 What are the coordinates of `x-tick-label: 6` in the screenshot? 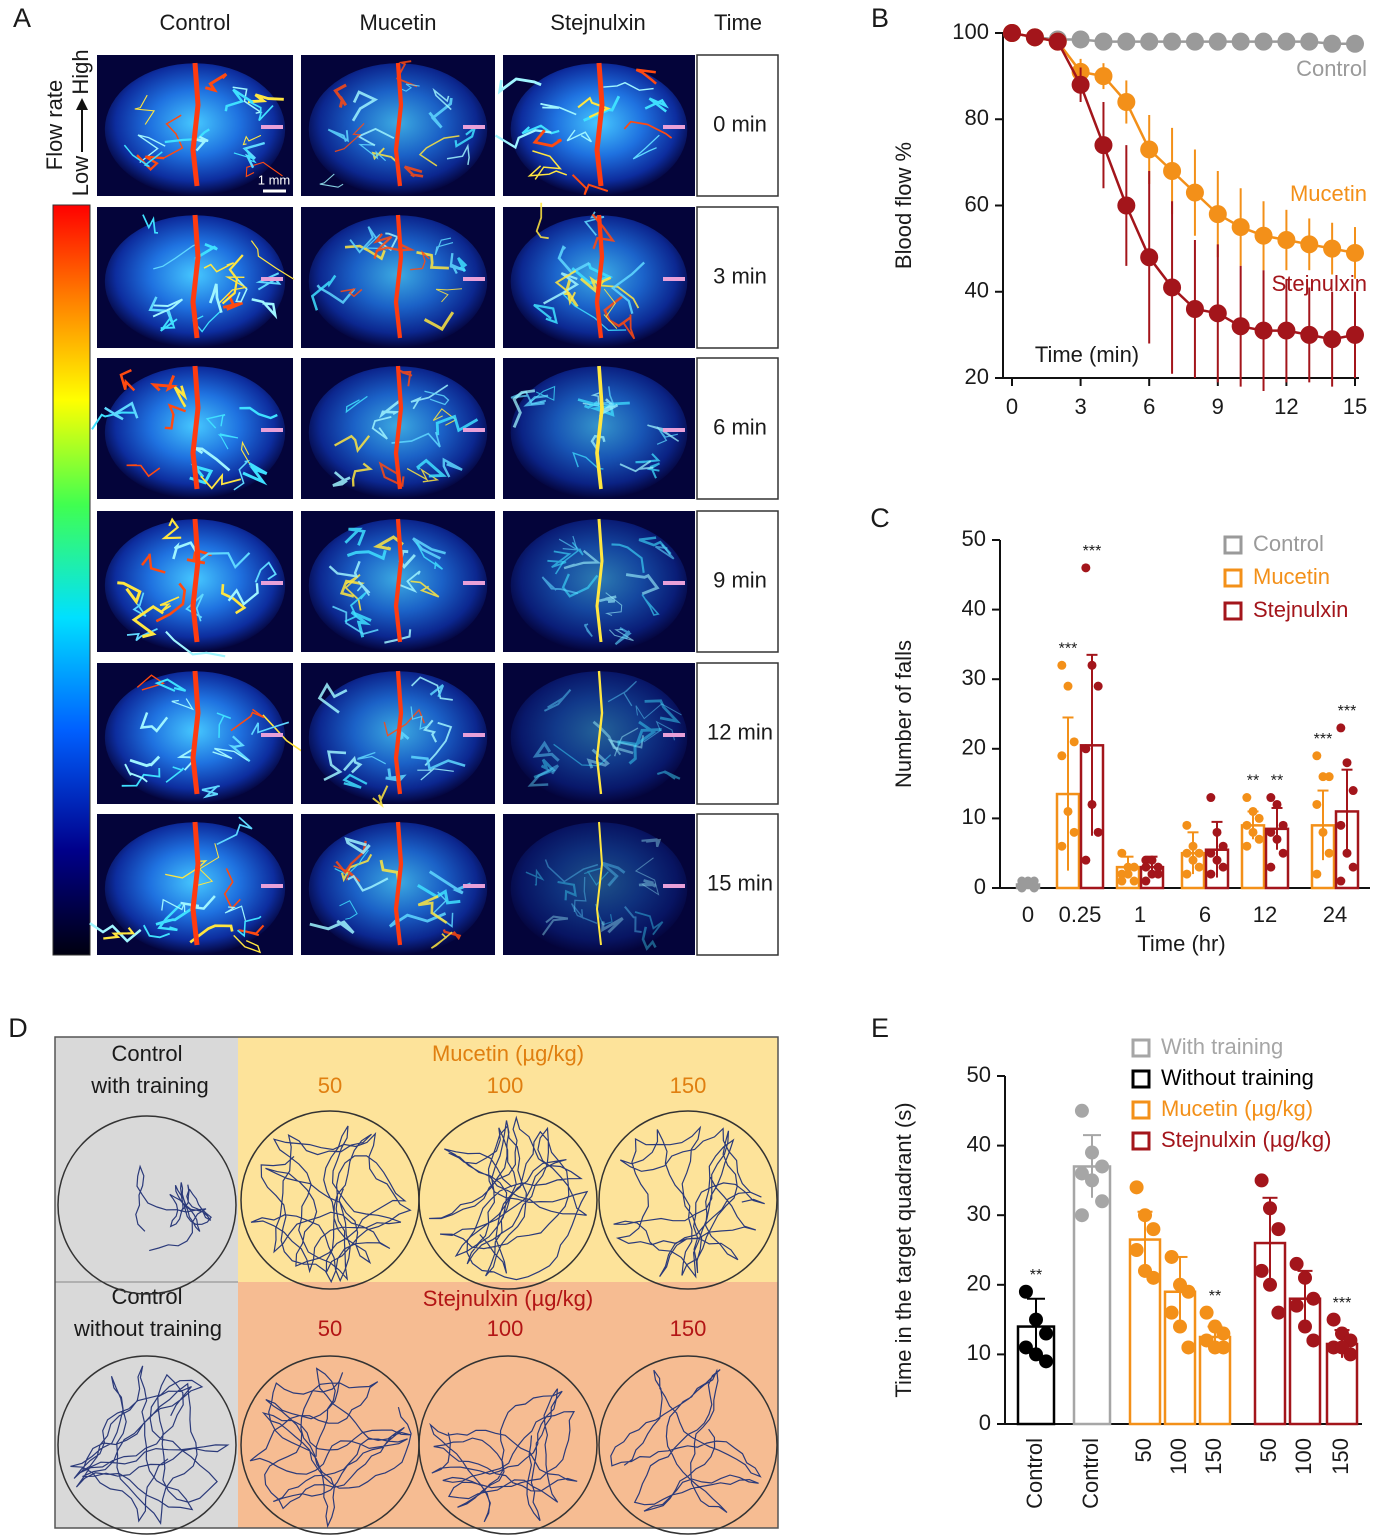 It's located at (1149, 406).